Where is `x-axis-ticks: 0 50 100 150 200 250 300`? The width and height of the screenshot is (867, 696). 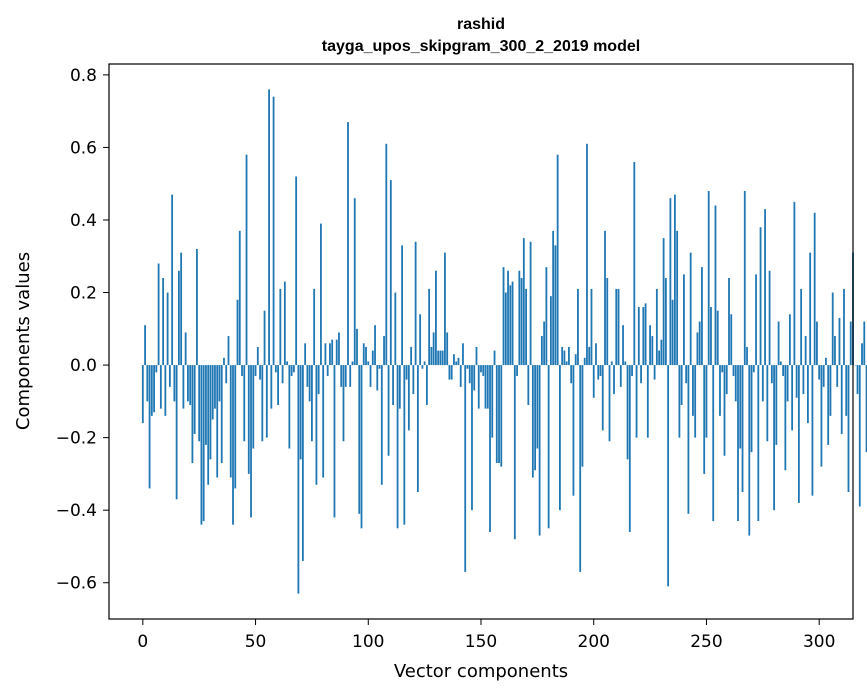 x-axis-ticks: 0 50 100 150 200 250 300 is located at coordinates (486, 635).